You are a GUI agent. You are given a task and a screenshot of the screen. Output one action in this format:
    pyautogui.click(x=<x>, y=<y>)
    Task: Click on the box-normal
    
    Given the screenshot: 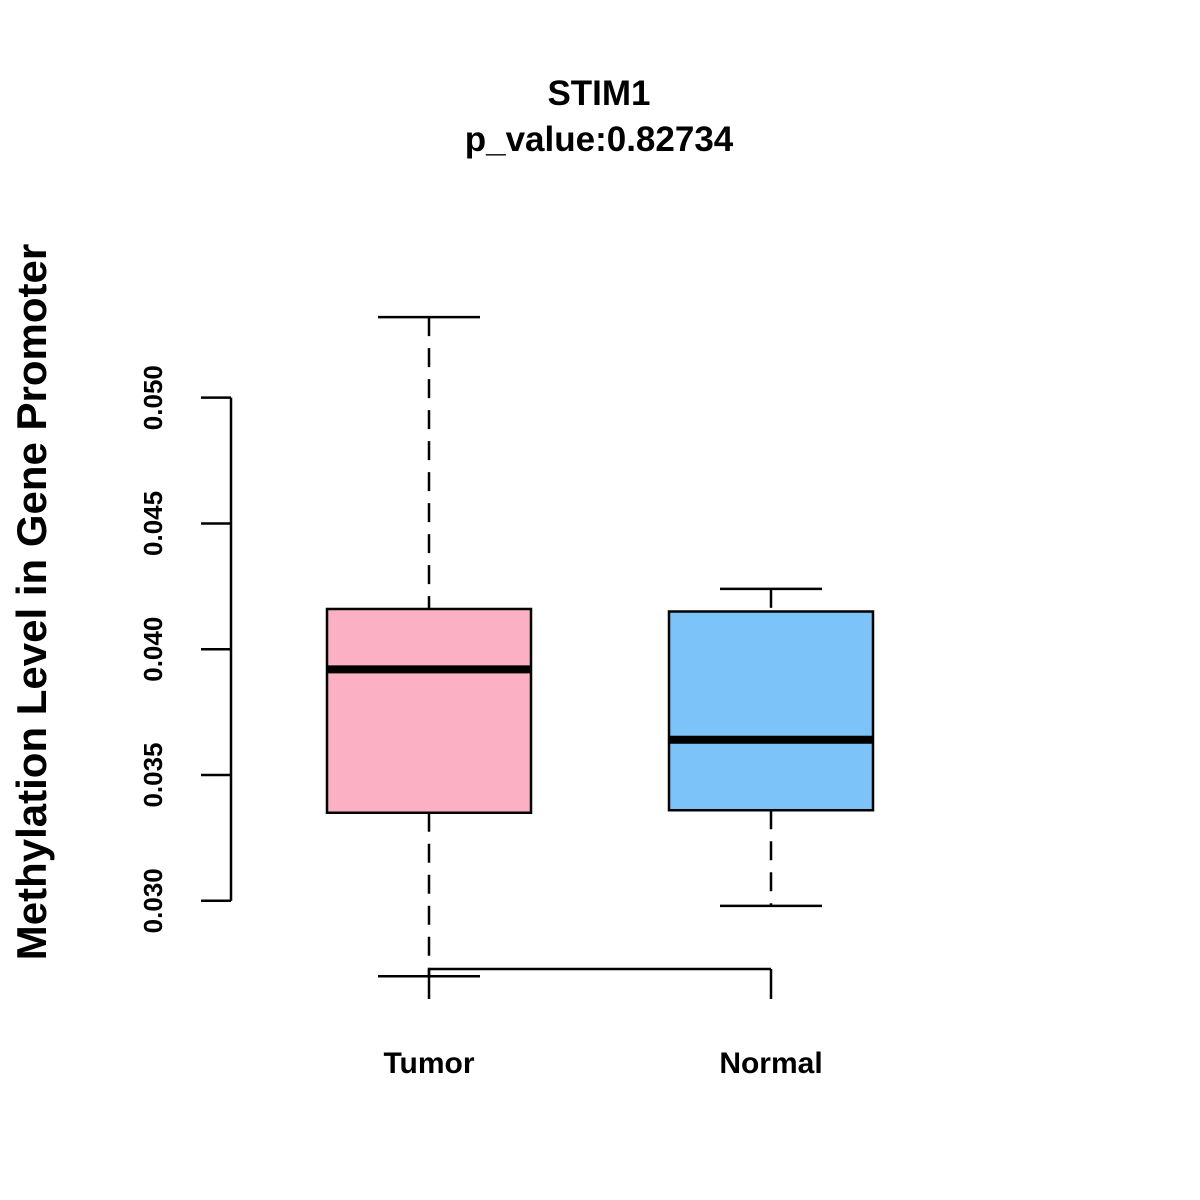 What is the action you would take?
    pyautogui.click(x=771, y=747)
    